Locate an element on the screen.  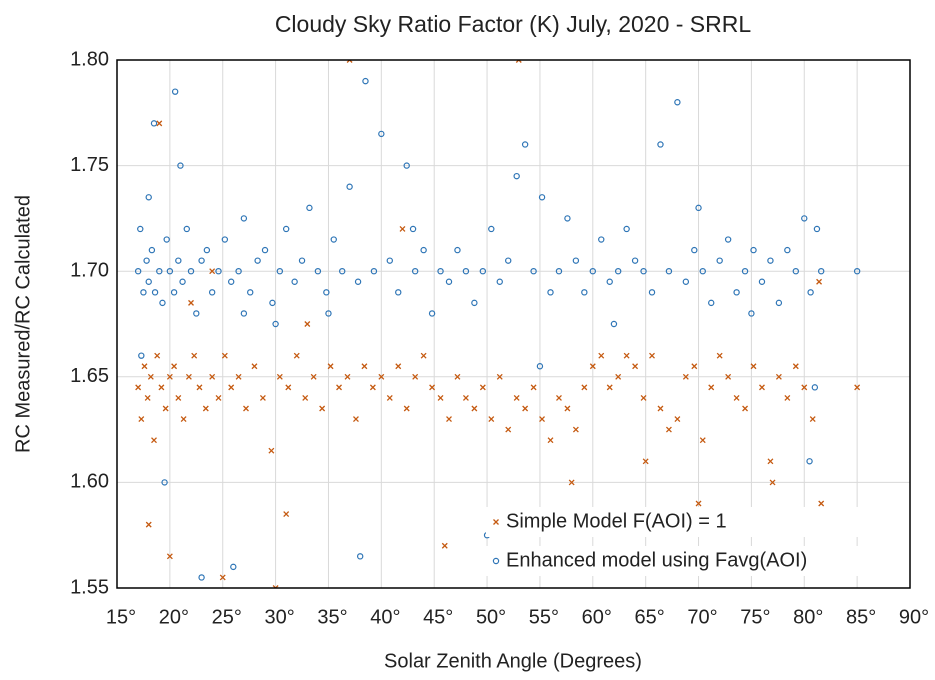
y-tick-label: 1.80 is located at coordinates (89, 59).